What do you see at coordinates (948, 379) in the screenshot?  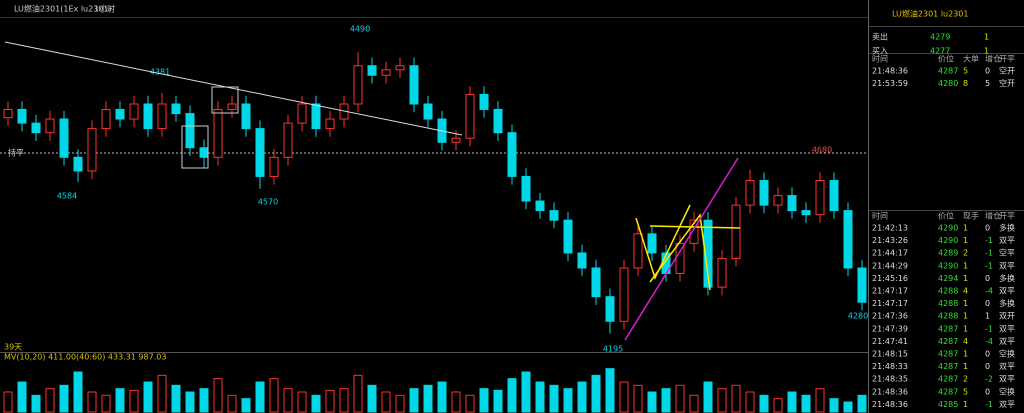 I see `table-cell: 4287` at bounding box center [948, 379].